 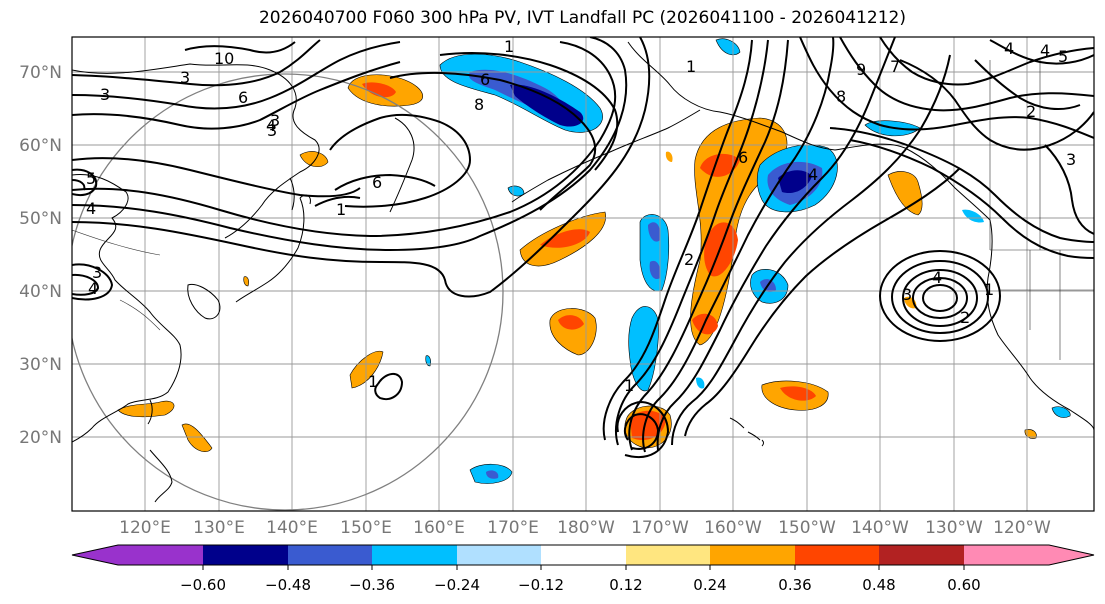 What do you see at coordinates (895, 66) in the screenshot?
I see `contour-label: 7` at bounding box center [895, 66].